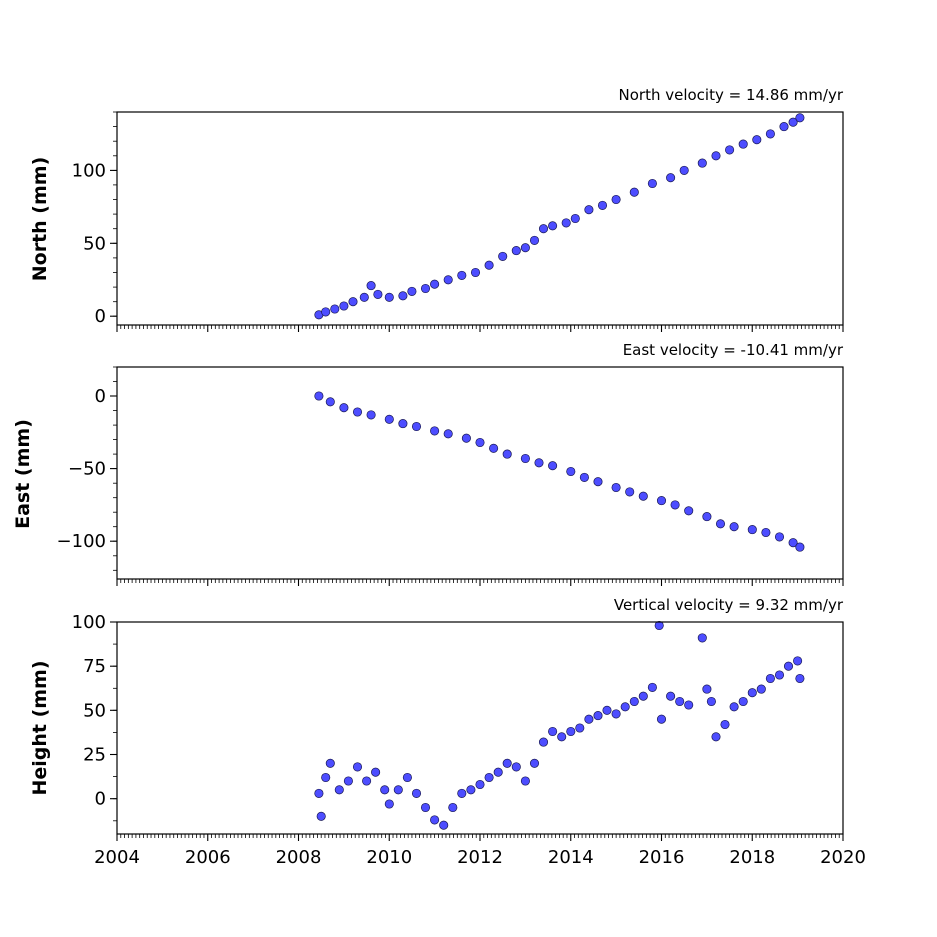 Image resolution: width=937 pixels, height=937 pixels. What do you see at coordinates (81, 541) in the screenshot?
I see `east-y-tick-label: −100` at bounding box center [81, 541].